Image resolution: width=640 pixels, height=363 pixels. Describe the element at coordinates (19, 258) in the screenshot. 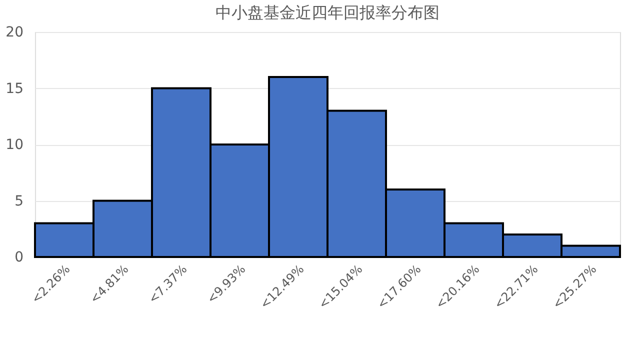

I see `y-tick-label: 0` at that location.